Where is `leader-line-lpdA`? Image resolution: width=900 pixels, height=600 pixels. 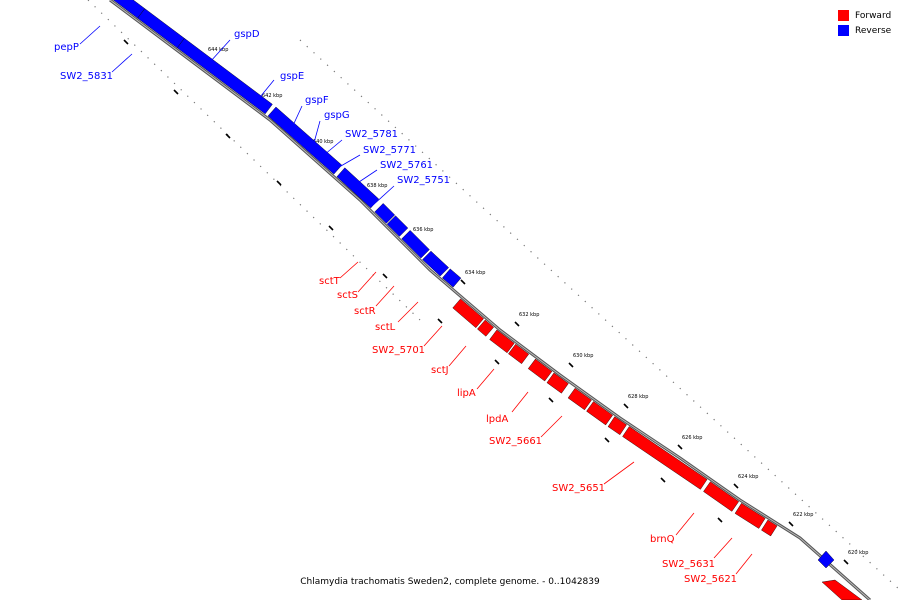
leader-line-lpdA is located at coordinates (520, 402).